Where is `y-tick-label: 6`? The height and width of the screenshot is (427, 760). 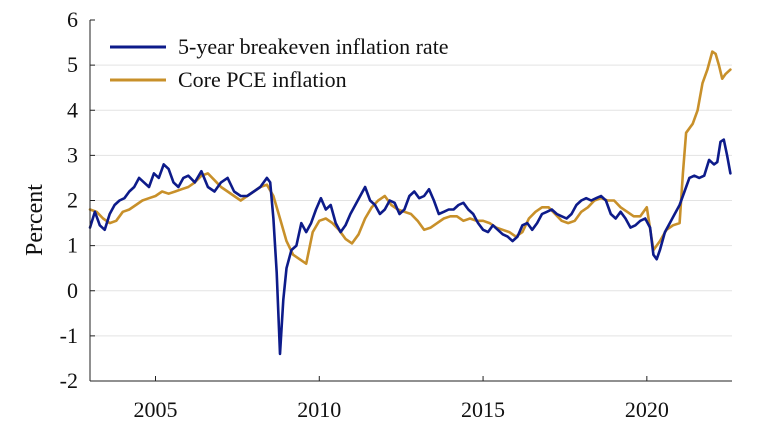 y-tick-label: 6 is located at coordinates (72, 19).